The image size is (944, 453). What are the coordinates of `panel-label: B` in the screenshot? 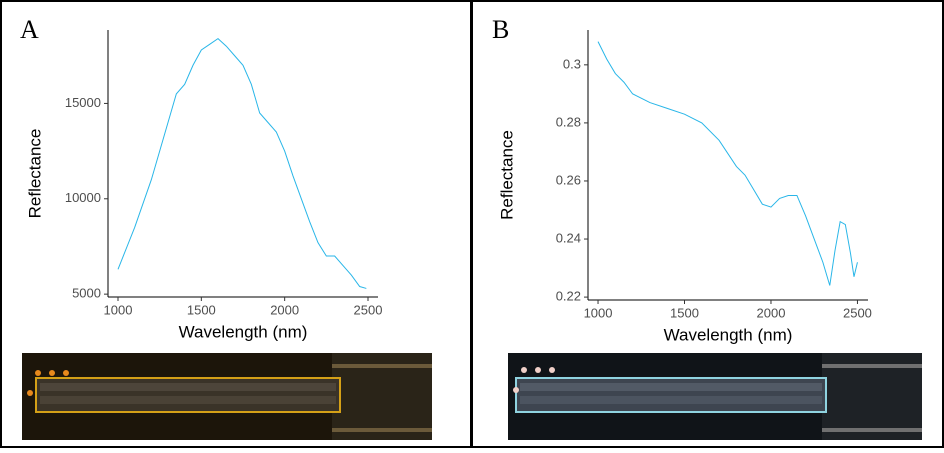 It's located at (500, 29).